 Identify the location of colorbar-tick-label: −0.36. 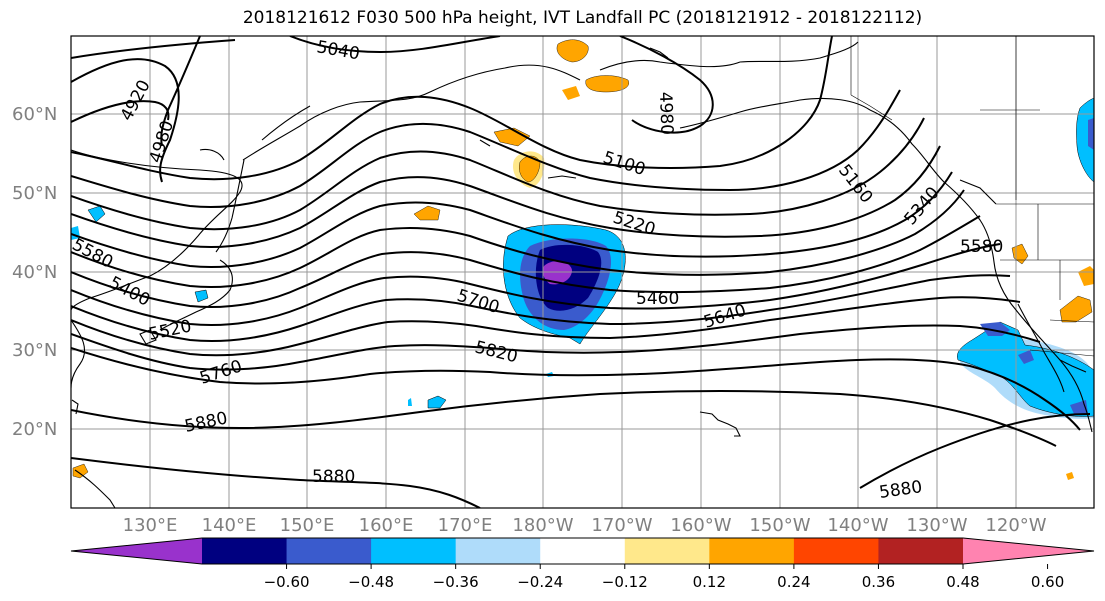
(456, 582).